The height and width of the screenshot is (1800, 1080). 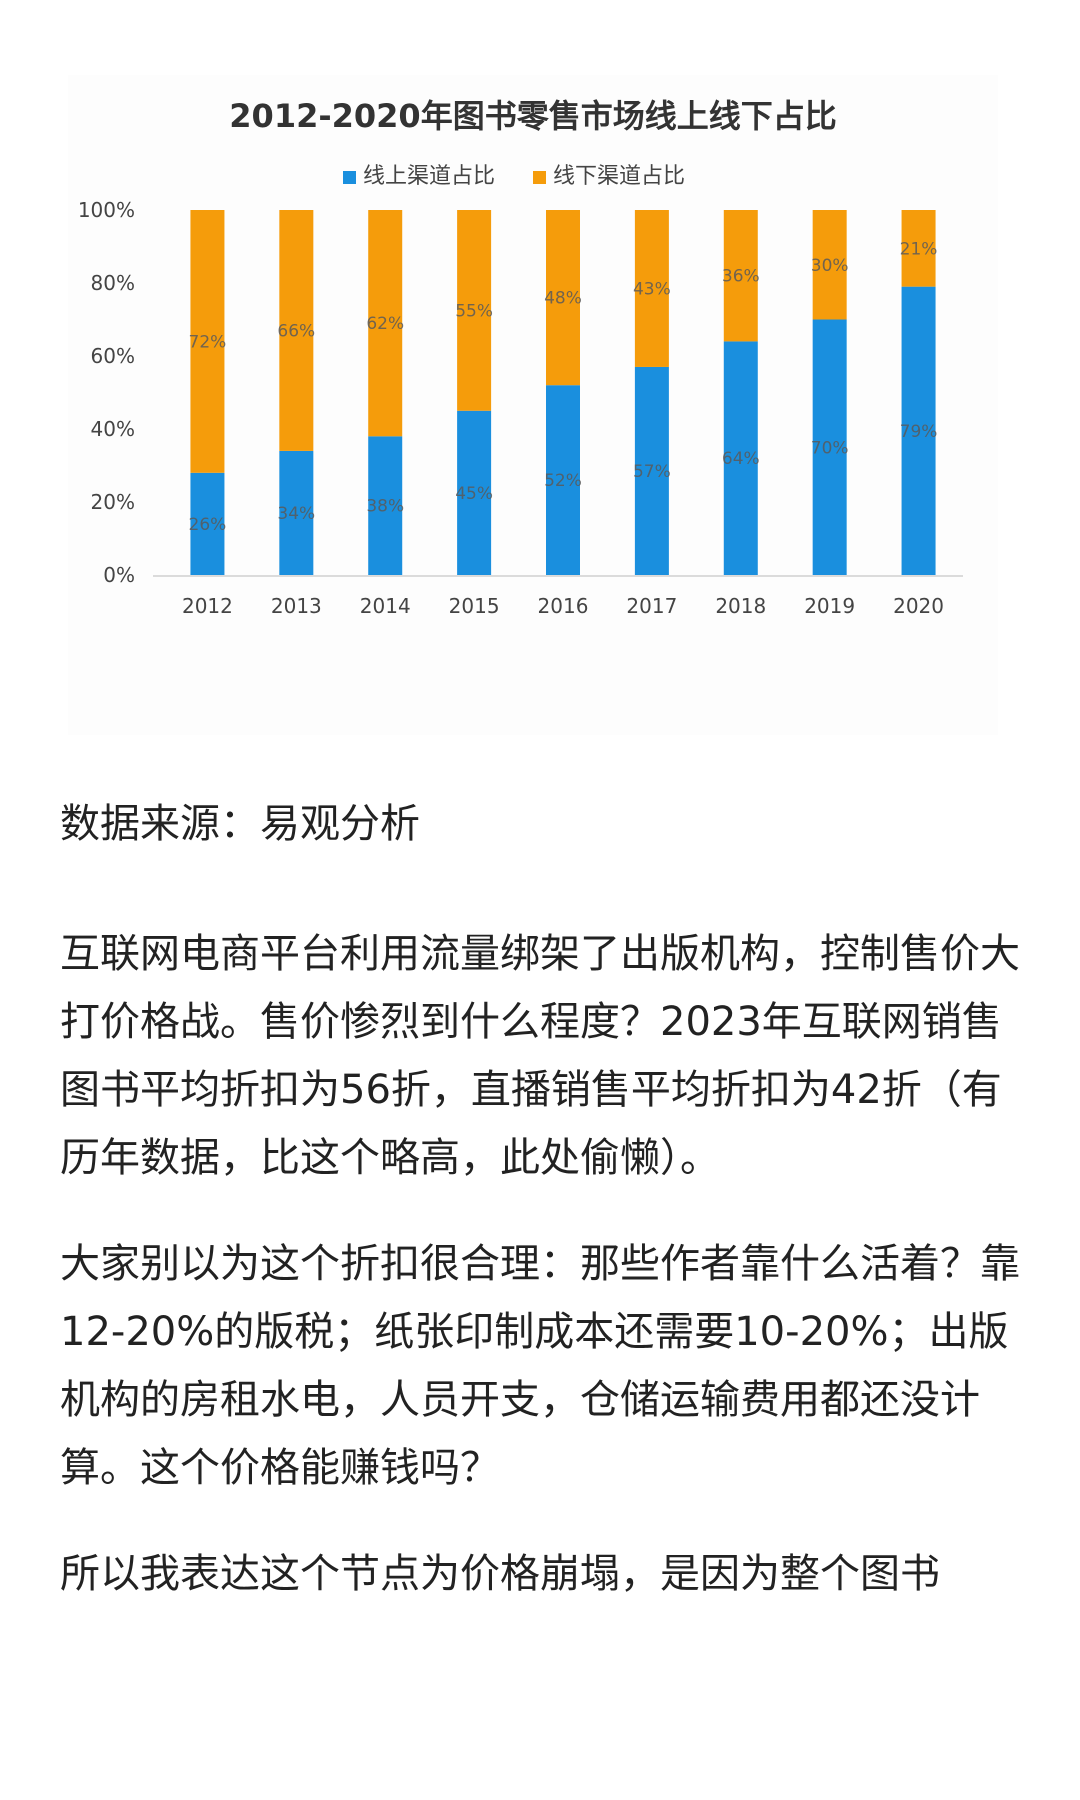 I want to click on data-source-note: 数据来源：易观分析, so click(x=240, y=824).